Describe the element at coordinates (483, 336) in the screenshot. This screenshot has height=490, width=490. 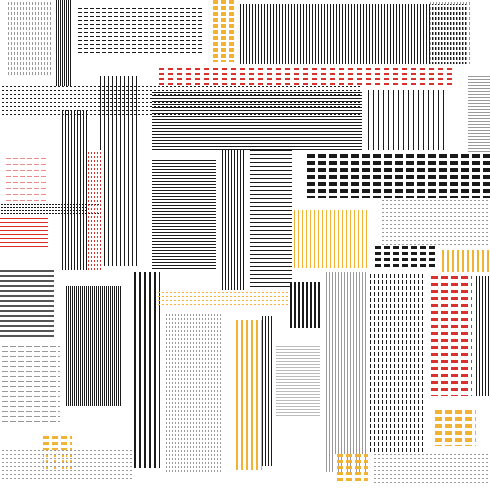
I see `black-stripe-far-right` at that location.